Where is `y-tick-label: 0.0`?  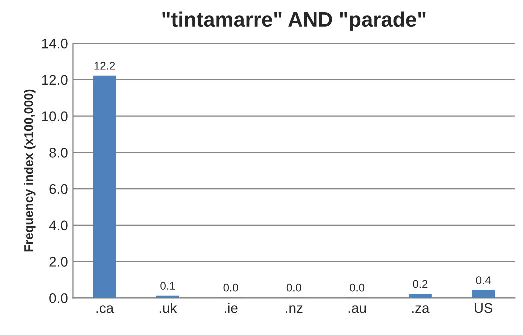 y-tick-label: 0.0 is located at coordinates (59, 298).